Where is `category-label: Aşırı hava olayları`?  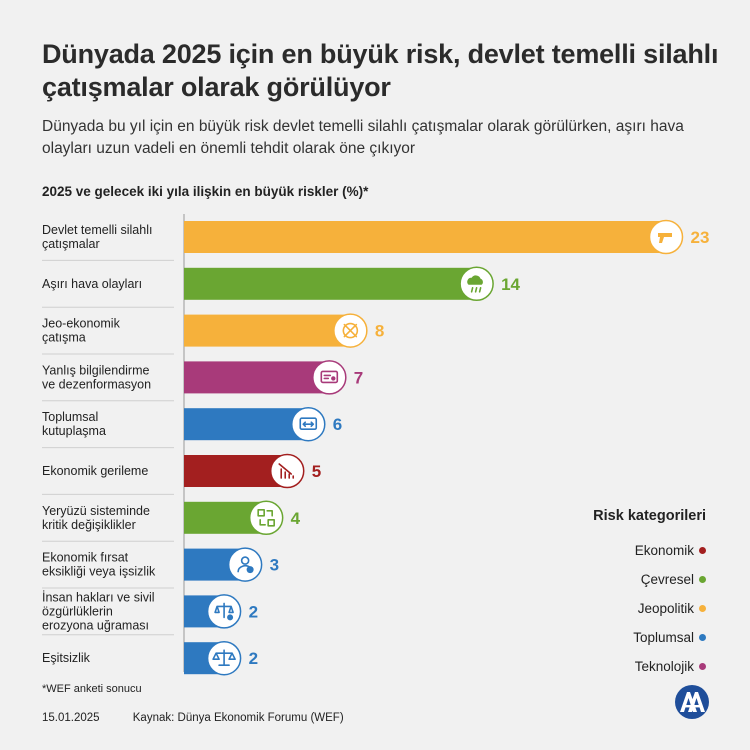
category-label: Aşırı hava olayları is located at coordinates (92, 284).